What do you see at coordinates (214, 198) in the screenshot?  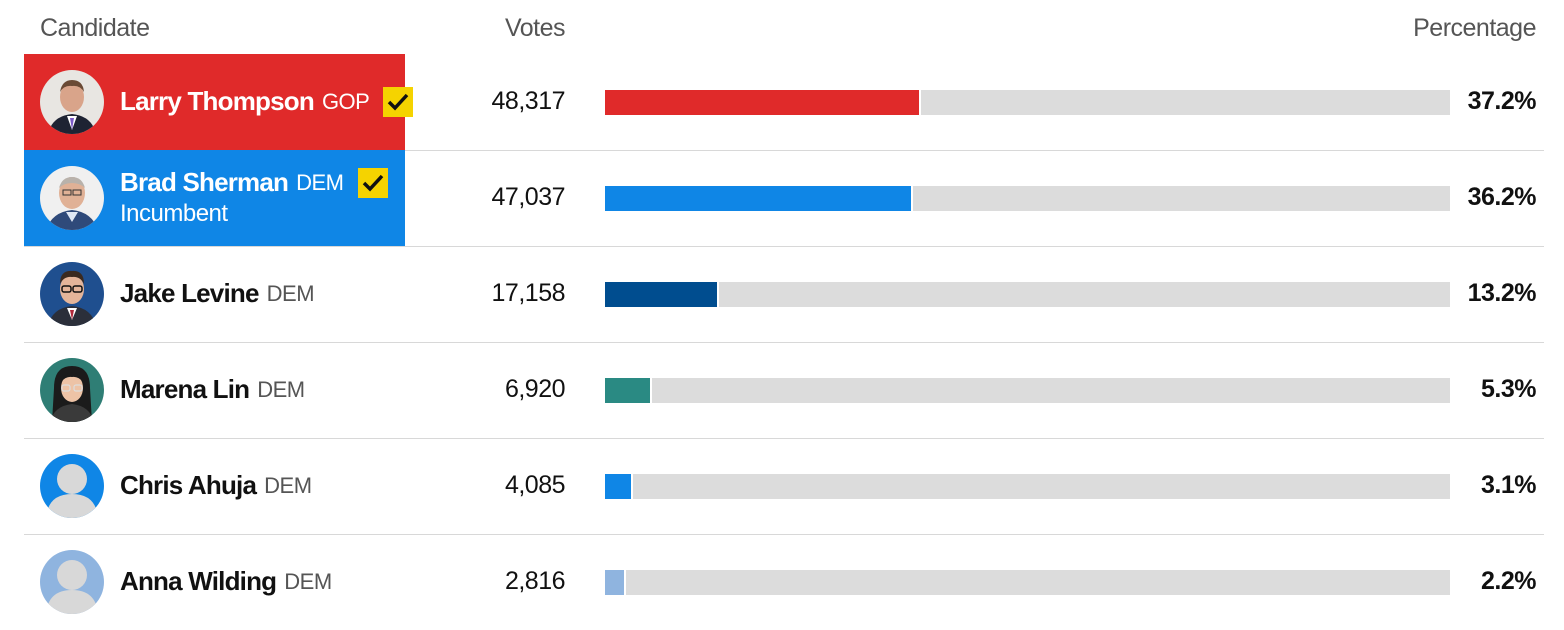 I see `candidate-name-cell: Brad Sherman DEM Incumbent` at bounding box center [214, 198].